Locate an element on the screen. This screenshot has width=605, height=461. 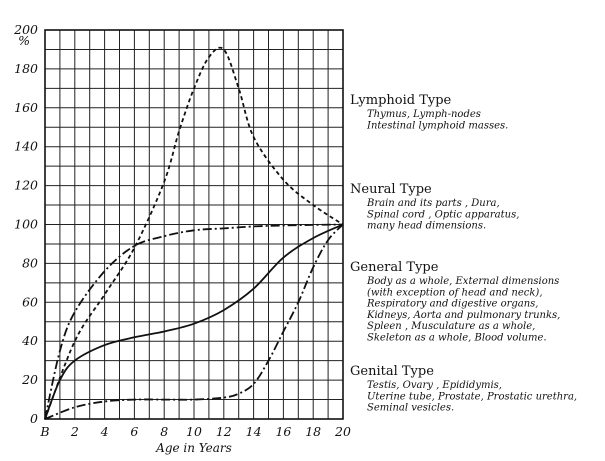
annotation-line: Seminal vesicles. is located at coordinates (410, 408).